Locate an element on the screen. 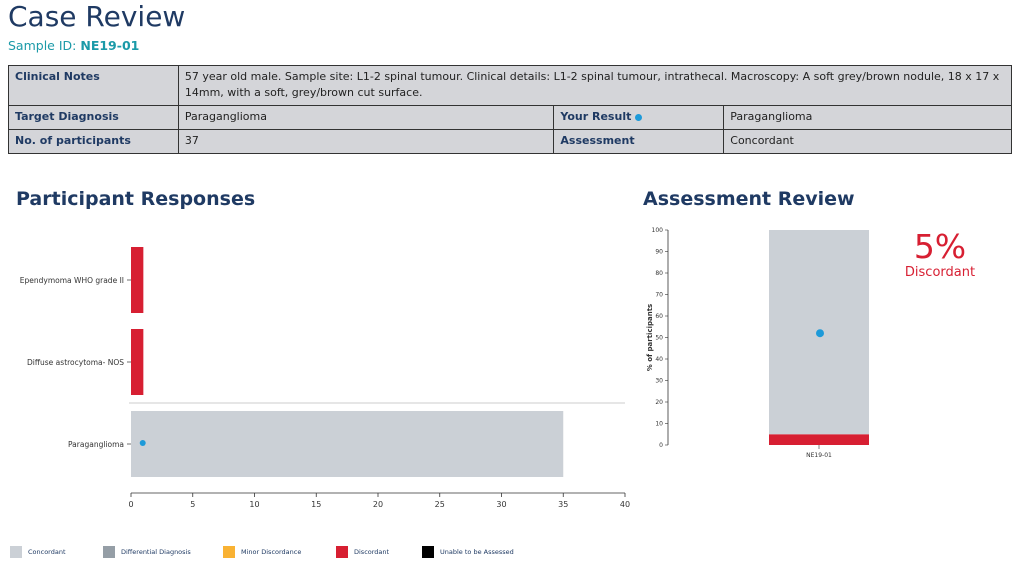  legend-item: Discordant is located at coordinates (362, 552).